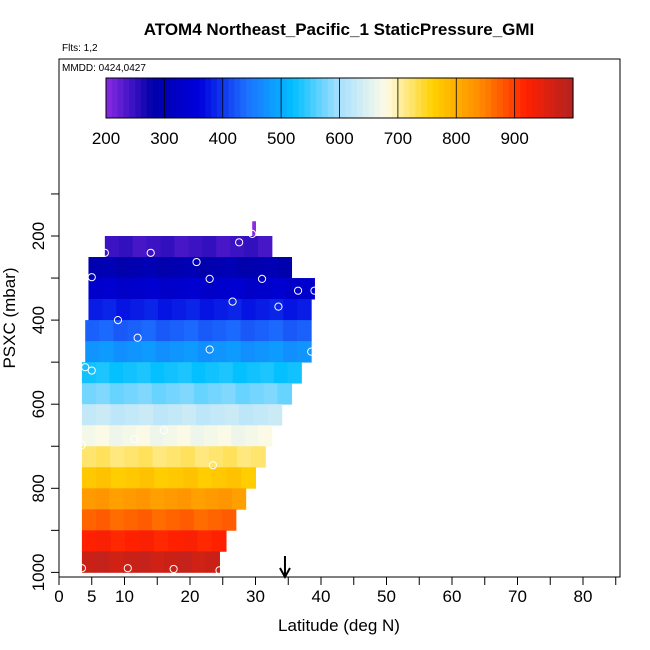 This screenshot has width=650, height=650. Describe the element at coordinates (58, 596) in the screenshot. I see `x-tick-label: 0` at that location.